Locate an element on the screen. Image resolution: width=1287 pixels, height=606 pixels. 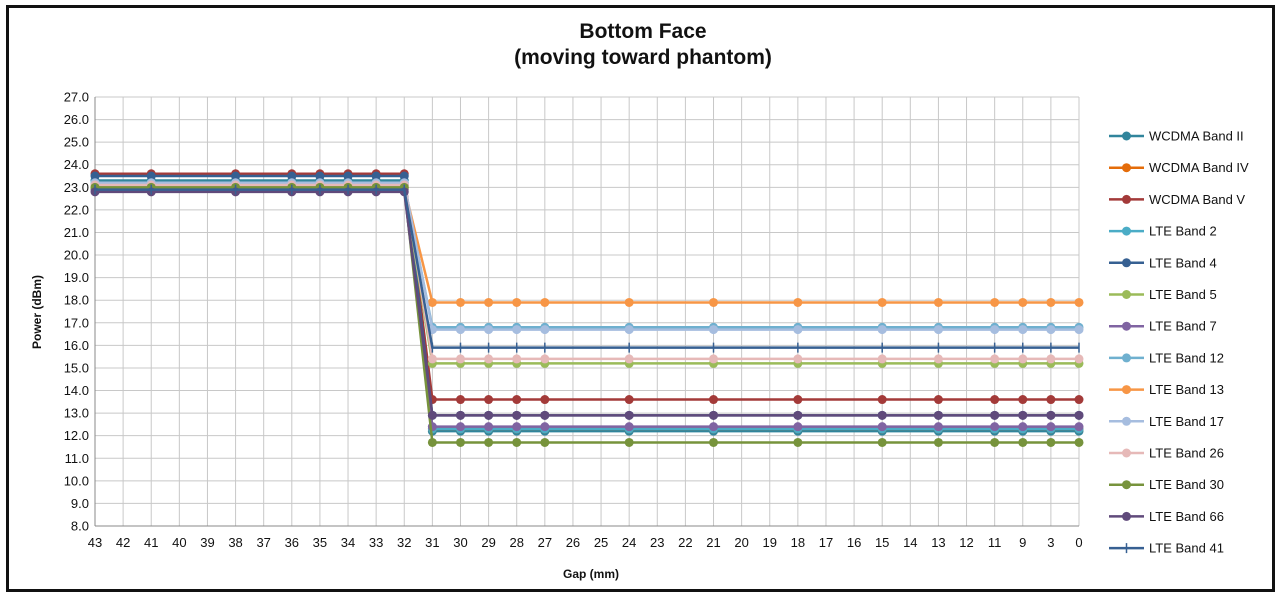
legend-label: LTE Band 7 is located at coordinates (1183, 326).